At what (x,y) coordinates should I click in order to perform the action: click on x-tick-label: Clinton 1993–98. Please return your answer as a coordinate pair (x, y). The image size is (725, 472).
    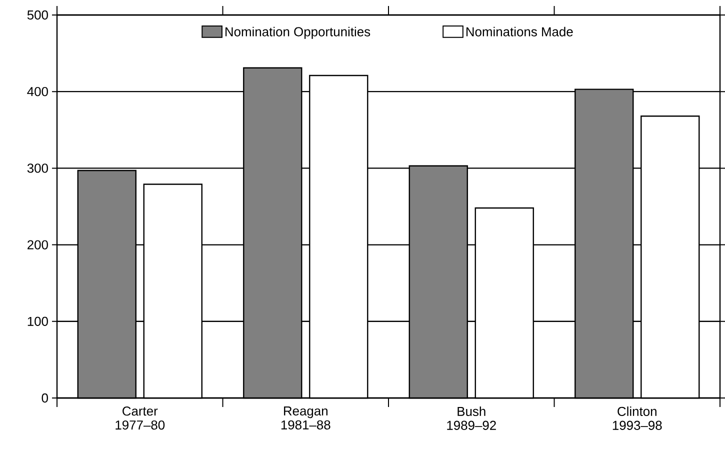
    Looking at the image, I should click on (637, 418).